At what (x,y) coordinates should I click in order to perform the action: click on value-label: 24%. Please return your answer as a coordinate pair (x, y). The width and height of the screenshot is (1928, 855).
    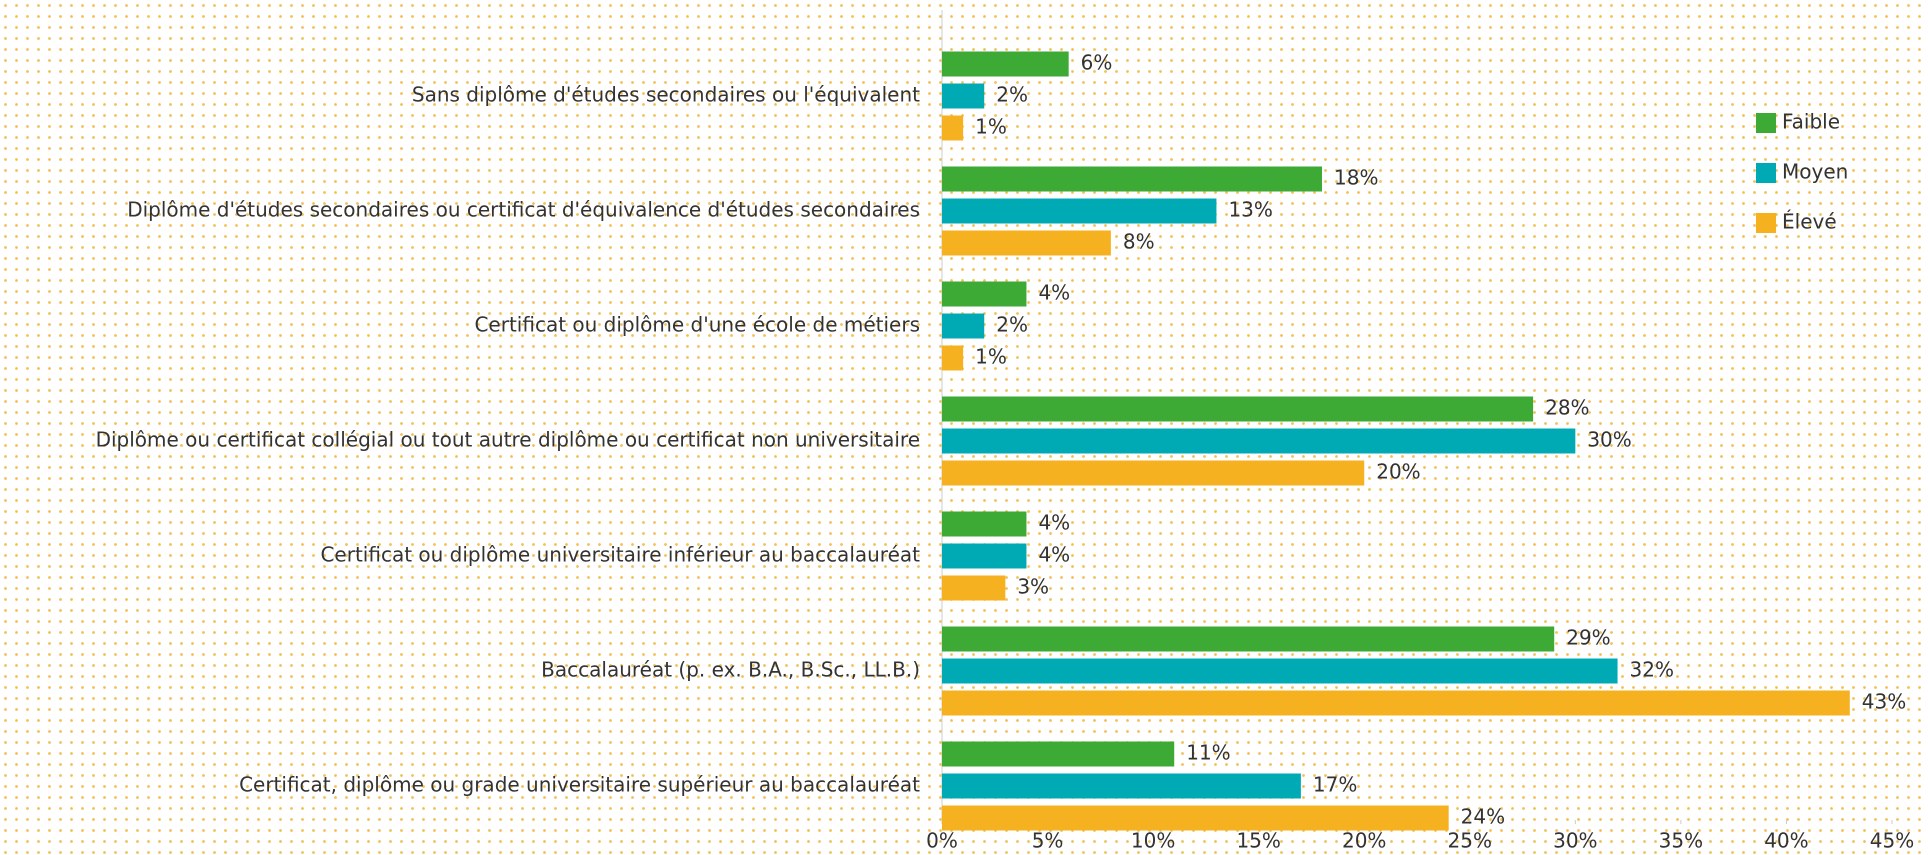
    Looking at the image, I should click on (1483, 817).